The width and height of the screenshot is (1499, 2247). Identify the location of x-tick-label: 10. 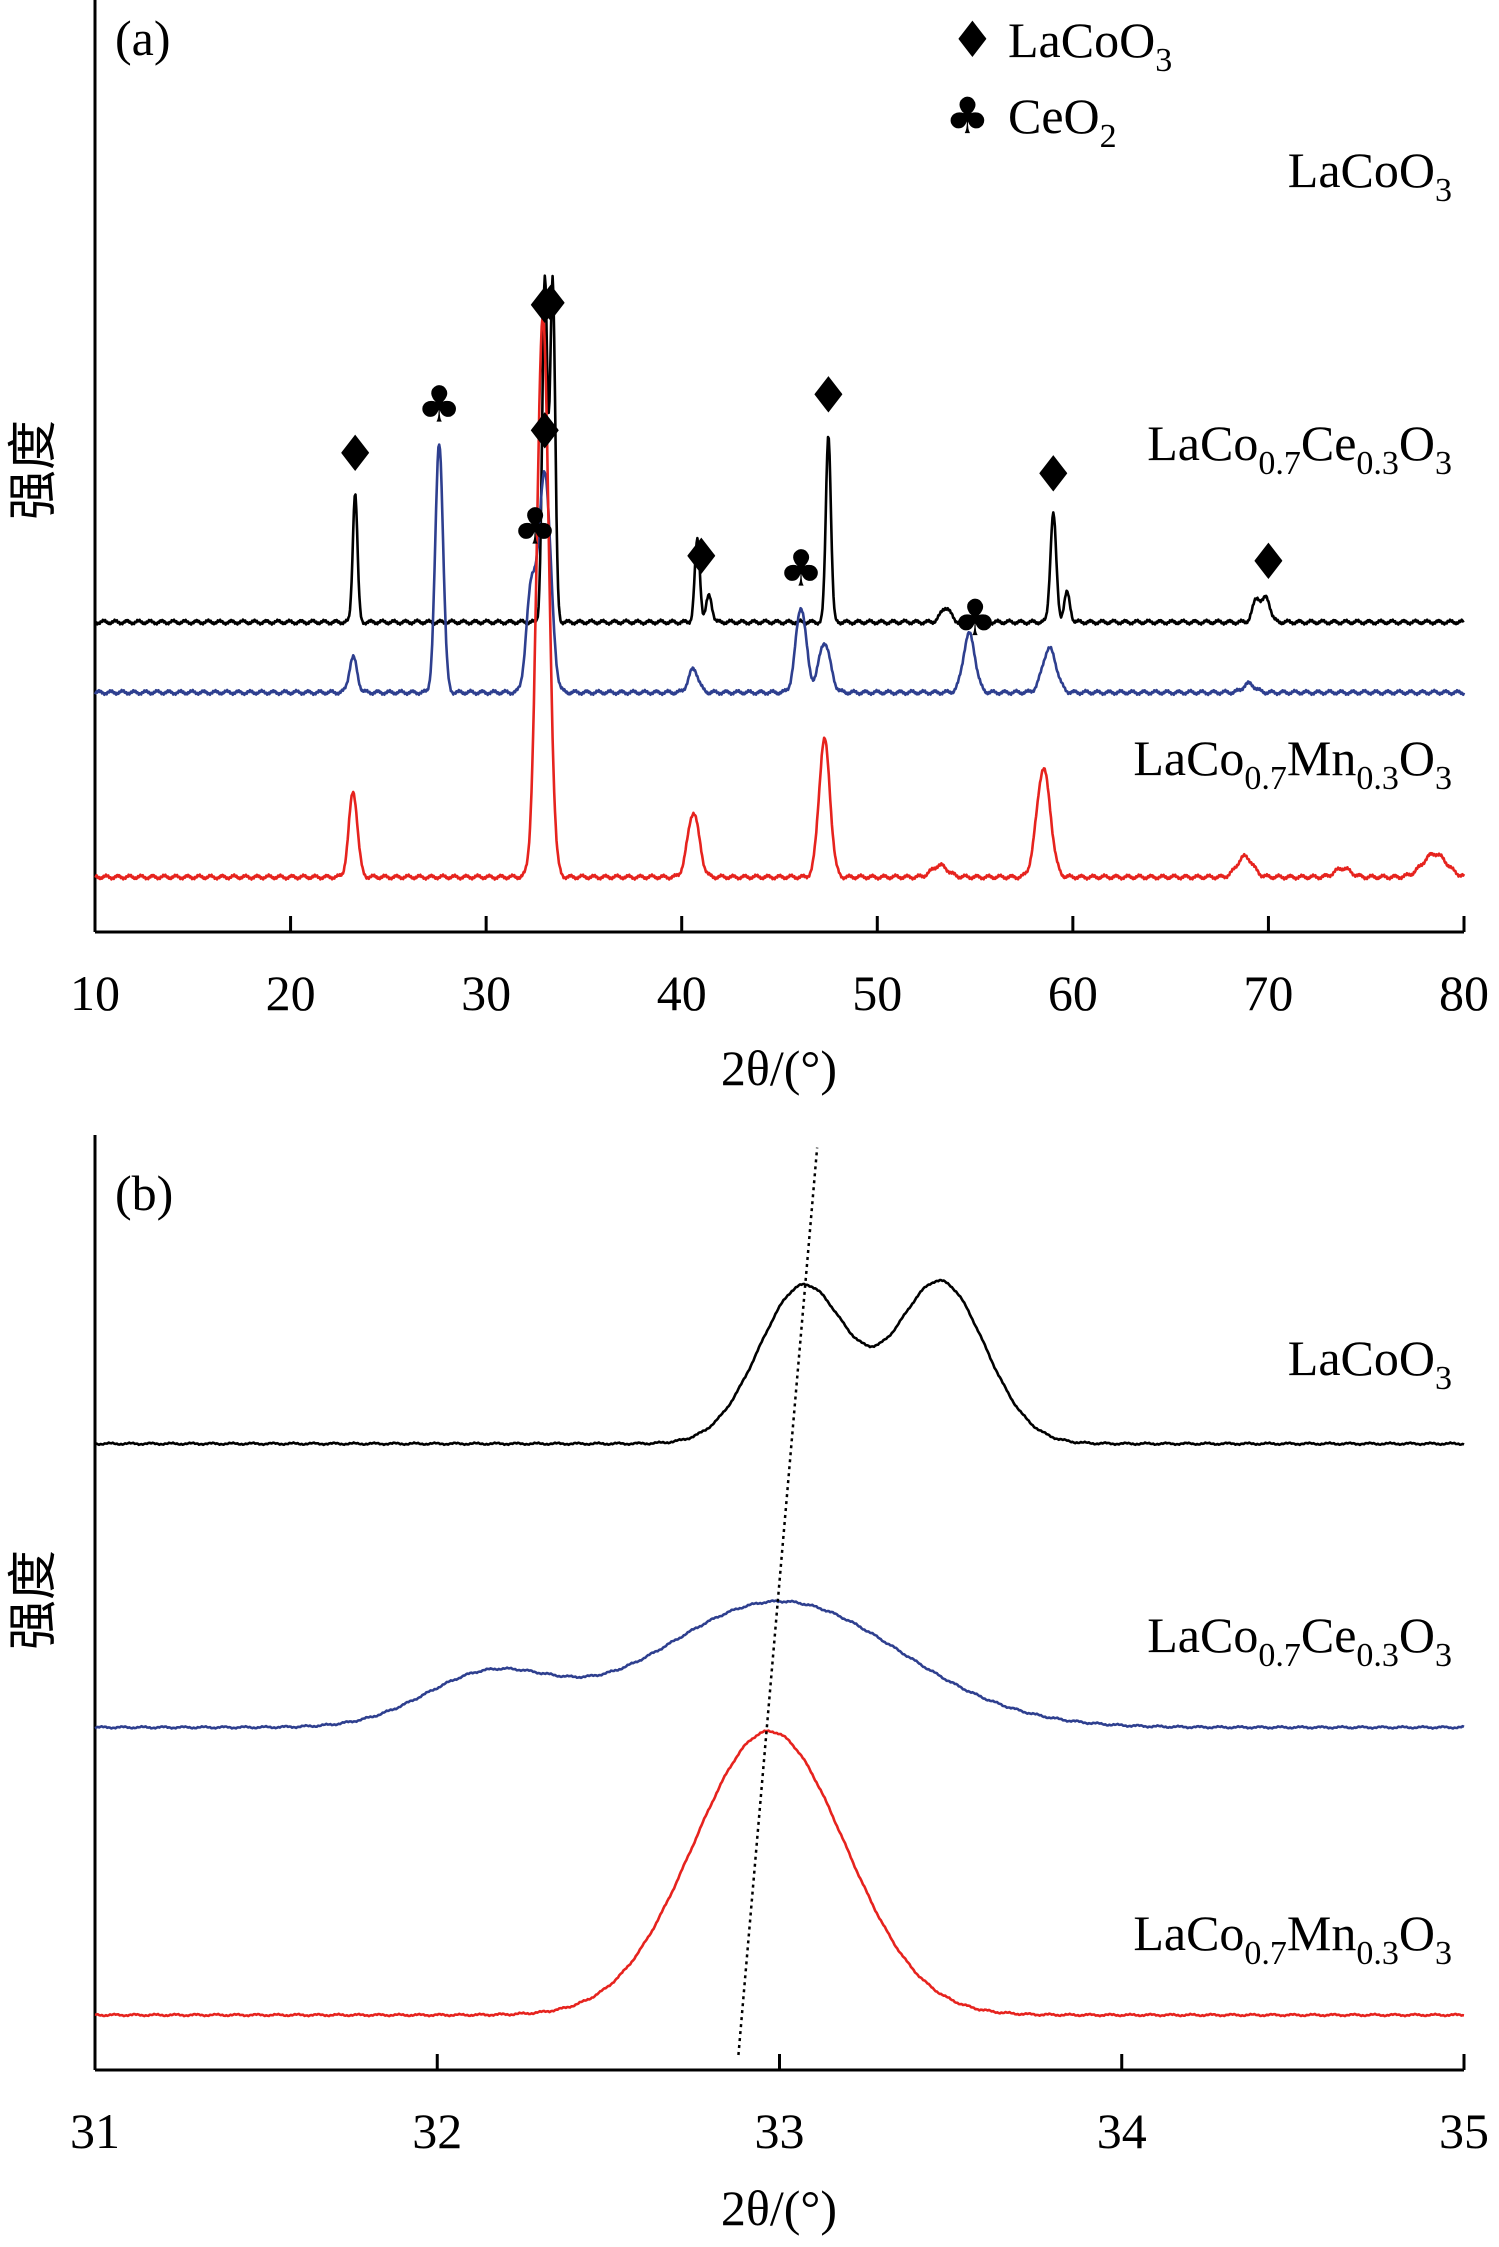
(95, 993).